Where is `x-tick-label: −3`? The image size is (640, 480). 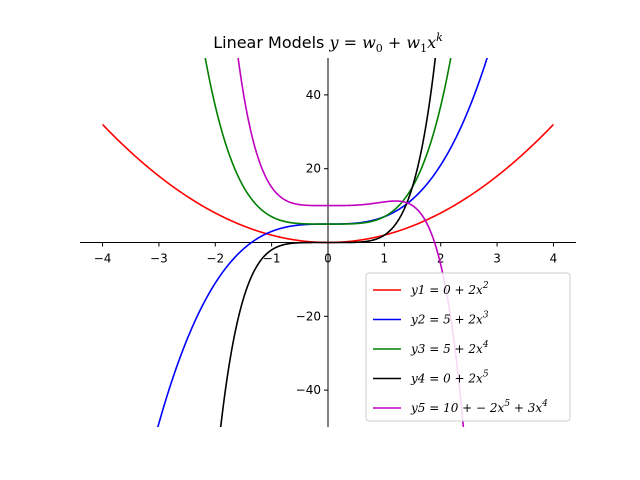 x-tick-label: −3 is located at coordinates (159, 259).